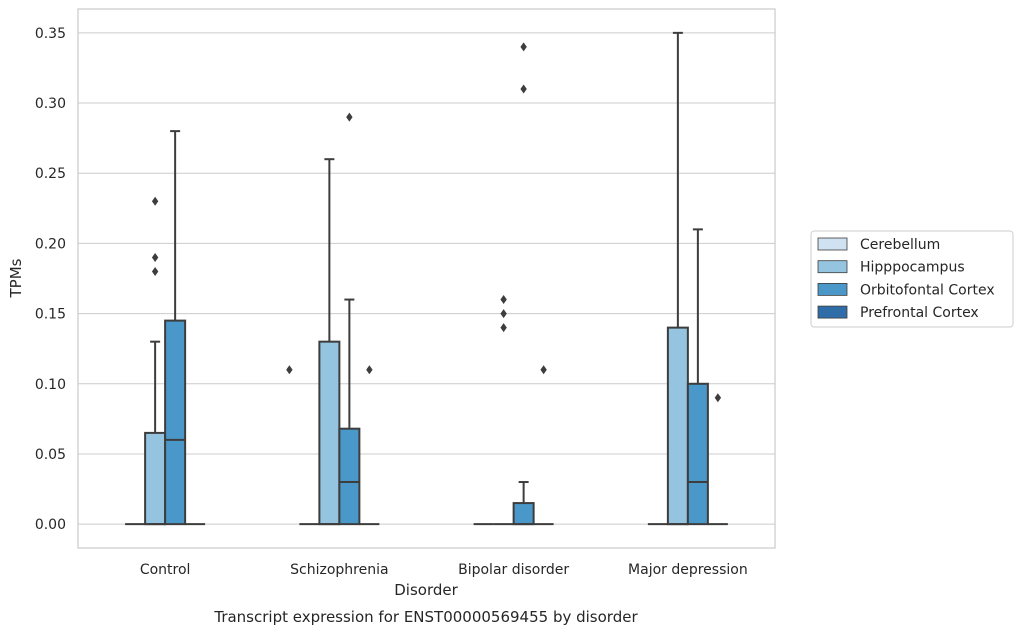 The height and width of the screenshot is (634, 1023). Describe the element at coordinates (50, 104) in the screenshot. I see `y-tick-label: 0.30` at that location.